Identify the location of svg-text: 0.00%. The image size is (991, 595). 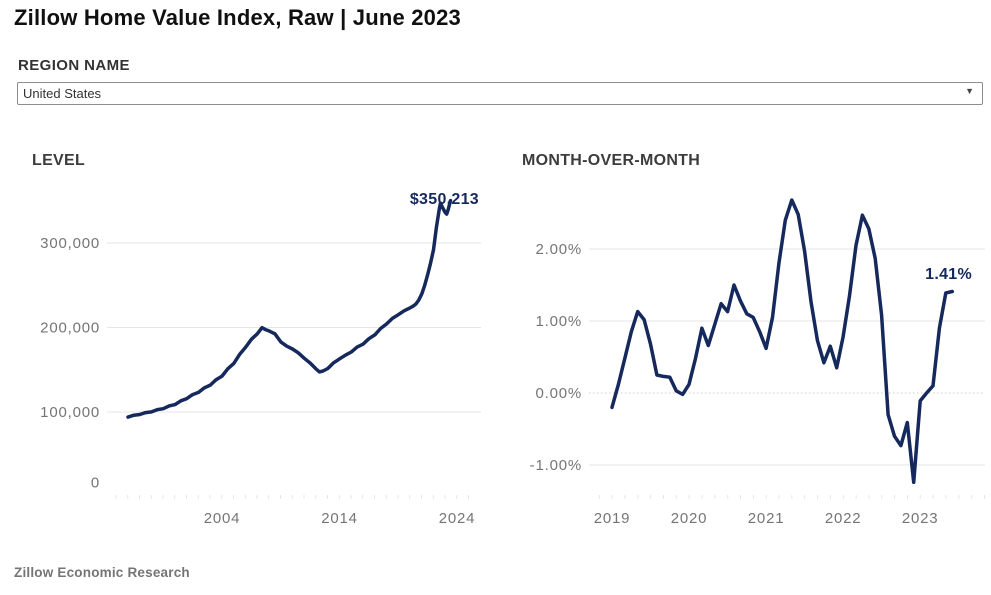
(558, 393).